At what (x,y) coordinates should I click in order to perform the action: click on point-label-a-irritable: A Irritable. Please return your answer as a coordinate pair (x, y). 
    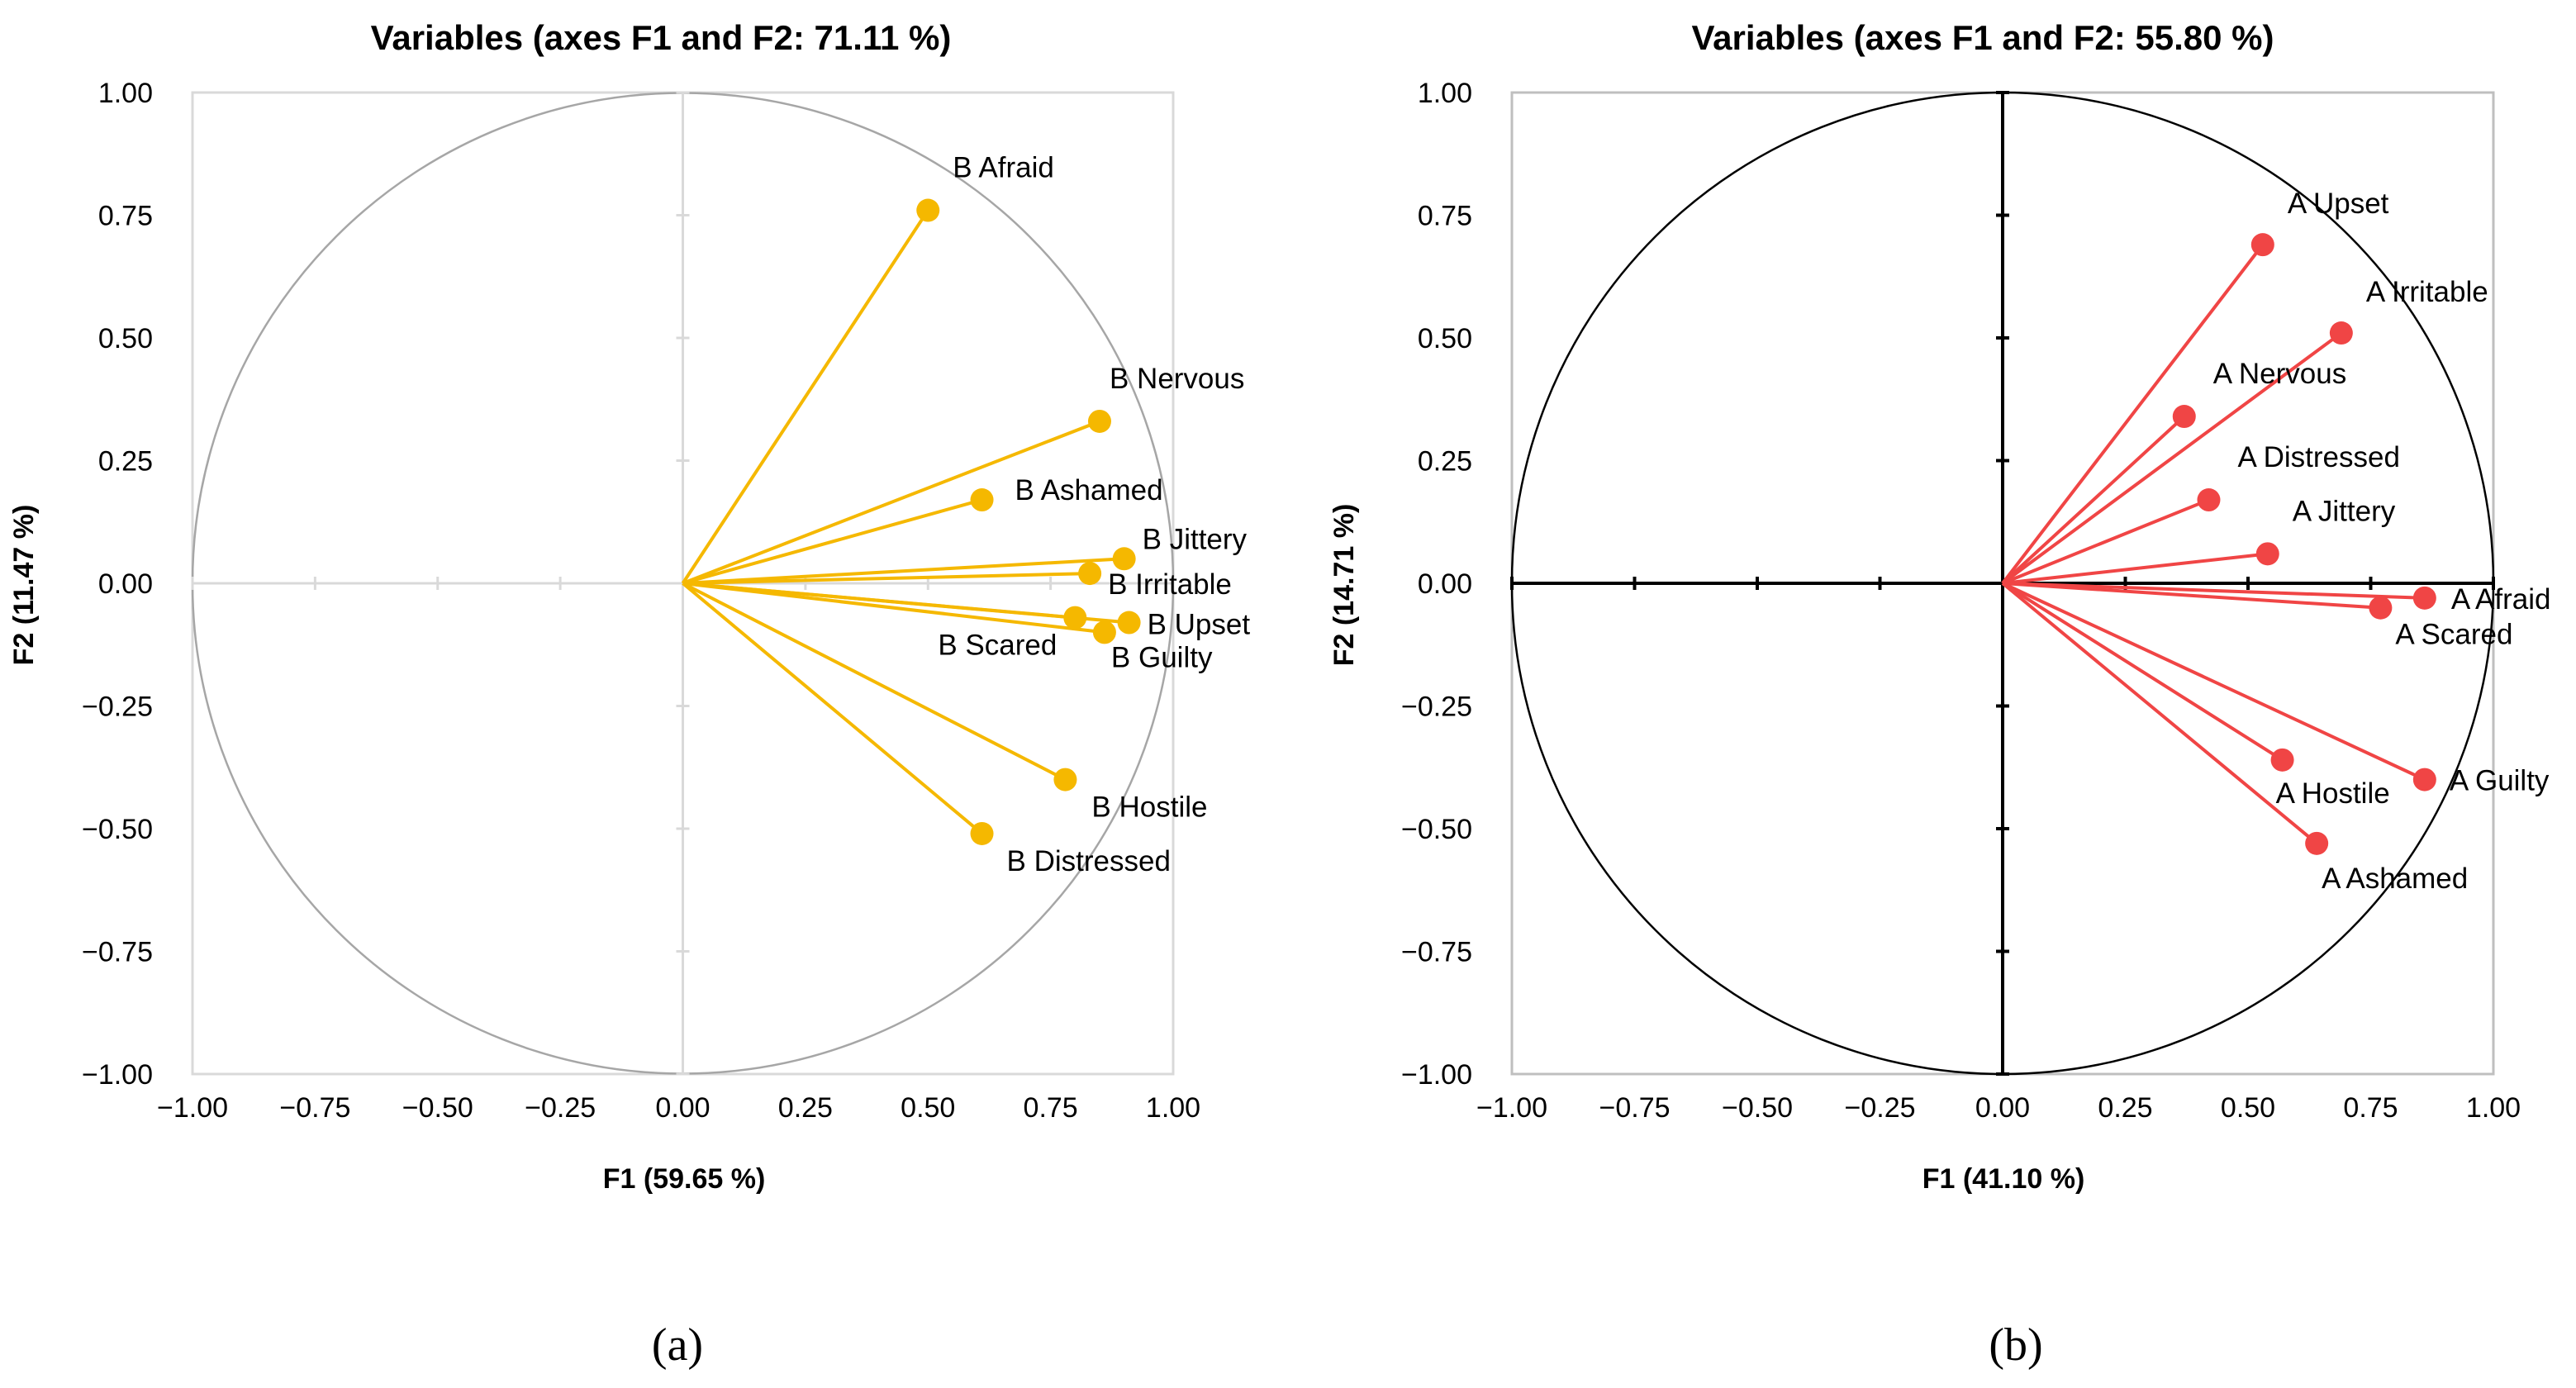
    Looking at the image, I should click on (2427, 292).